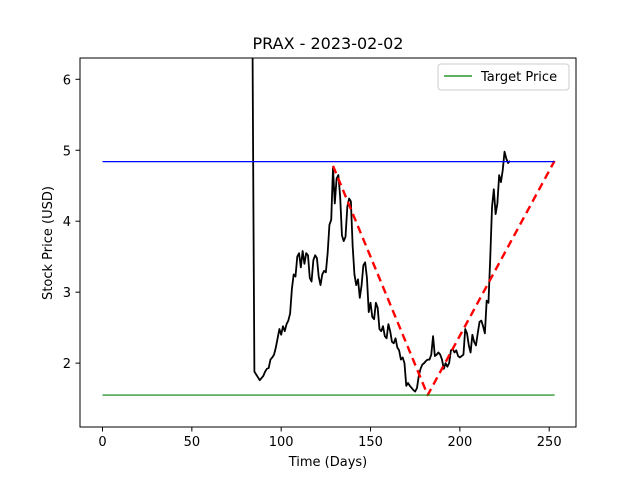 This screenshot has height=480, width=640. Describe the element at coordinates (330, 438) in the screenshot. I see `x-axis: 0 50 100 150 200 250` at that location.